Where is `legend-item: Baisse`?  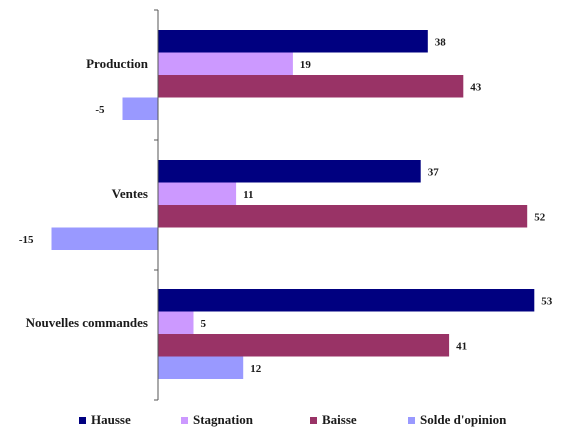 legend-item: Baisse is located at coordinates (333, 420).